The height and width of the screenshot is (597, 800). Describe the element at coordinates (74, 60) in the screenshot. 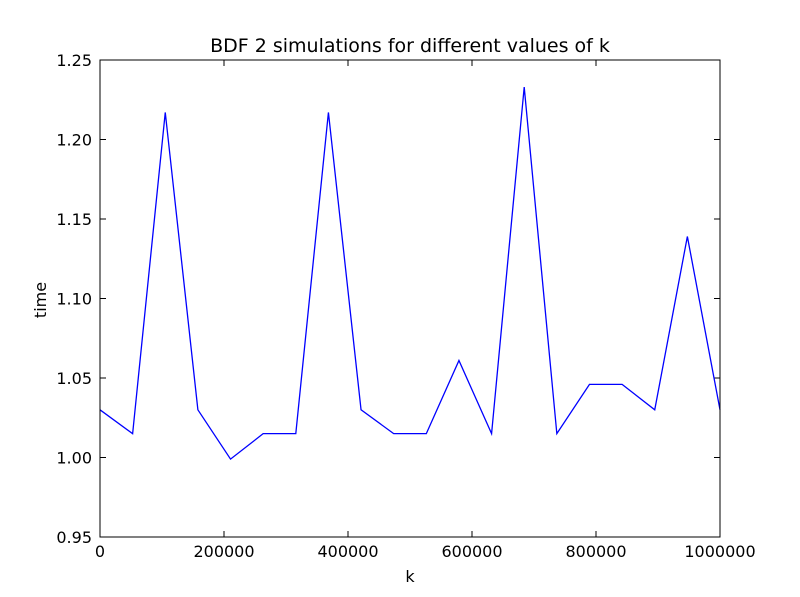

I see `y-tick-label: 1.25` at that location.